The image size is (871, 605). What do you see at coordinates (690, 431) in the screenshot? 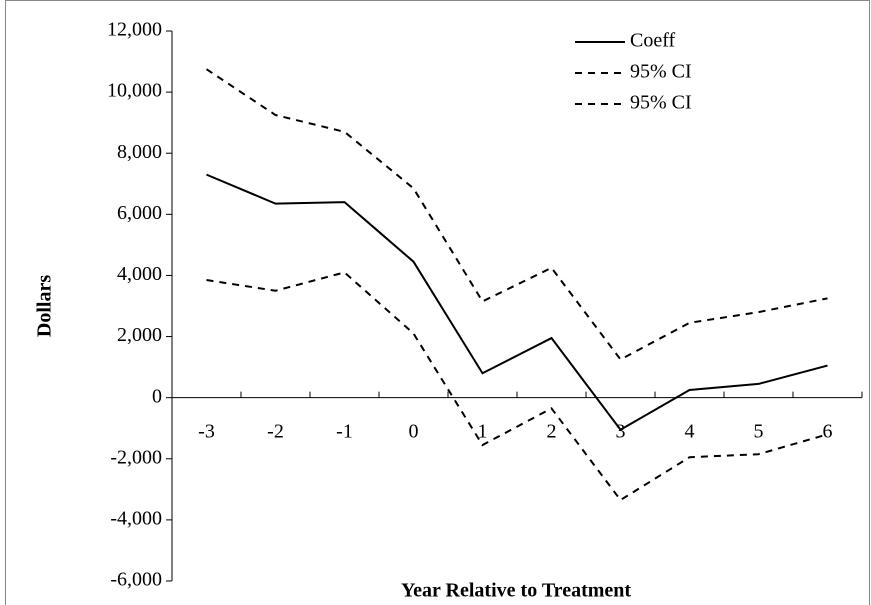
I see `x-tick-label: 4` at bounding box center [690, 431].